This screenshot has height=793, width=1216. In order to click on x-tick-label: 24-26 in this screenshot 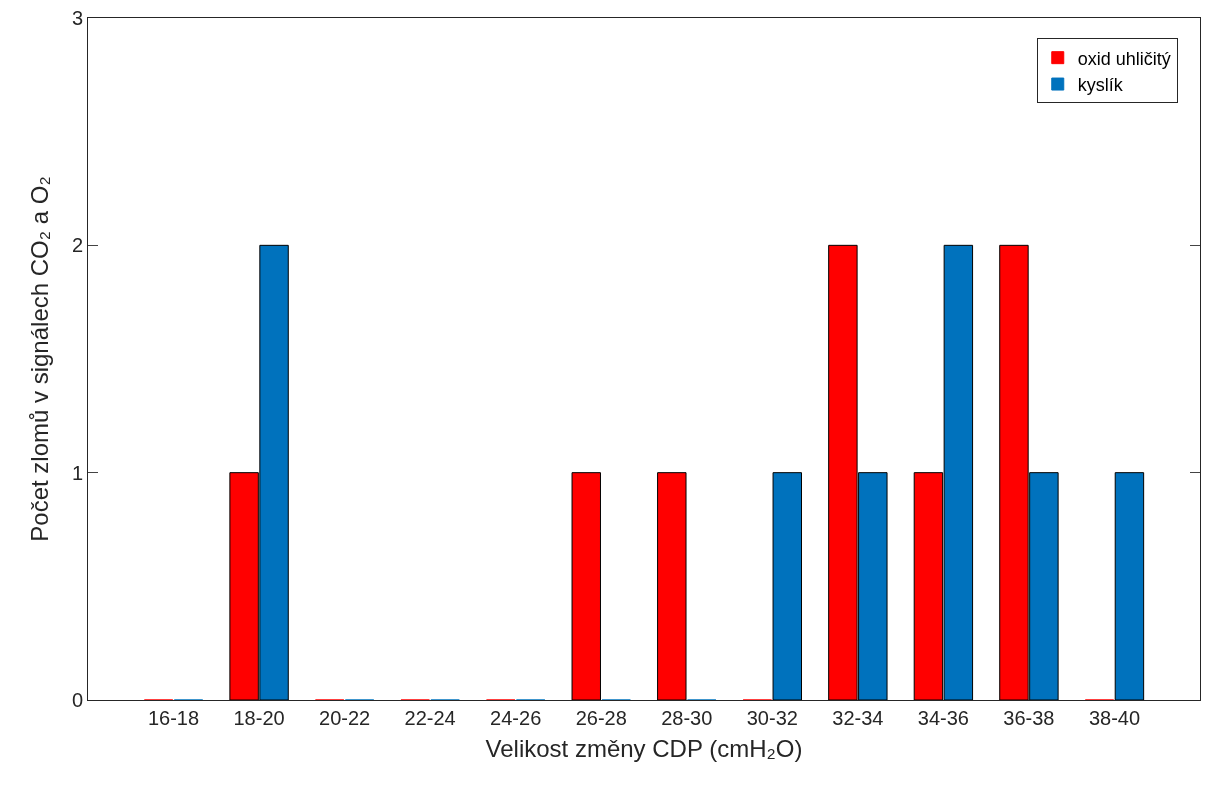, I will do `click(516, 718)`.